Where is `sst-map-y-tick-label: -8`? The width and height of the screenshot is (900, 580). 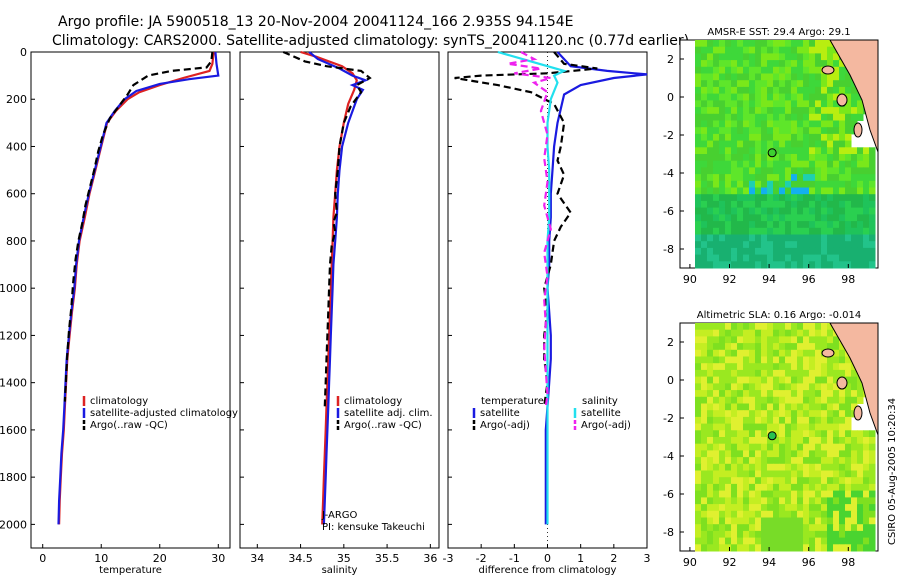 sst-map-y-tick-label: -8 is located at coordinates (668, 249).